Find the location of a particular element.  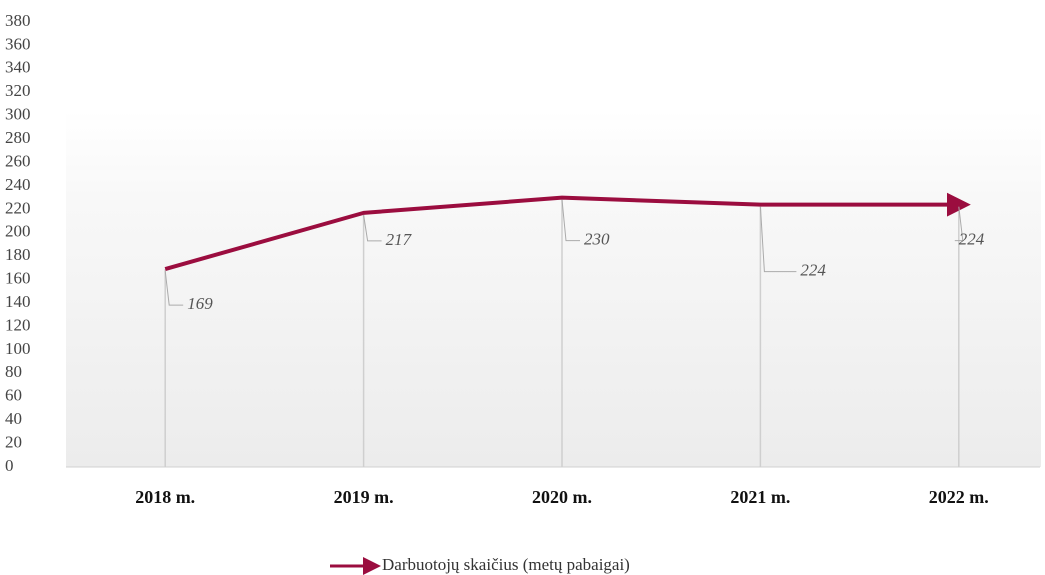

data-label: 217 is located at coordinates (399, 239).